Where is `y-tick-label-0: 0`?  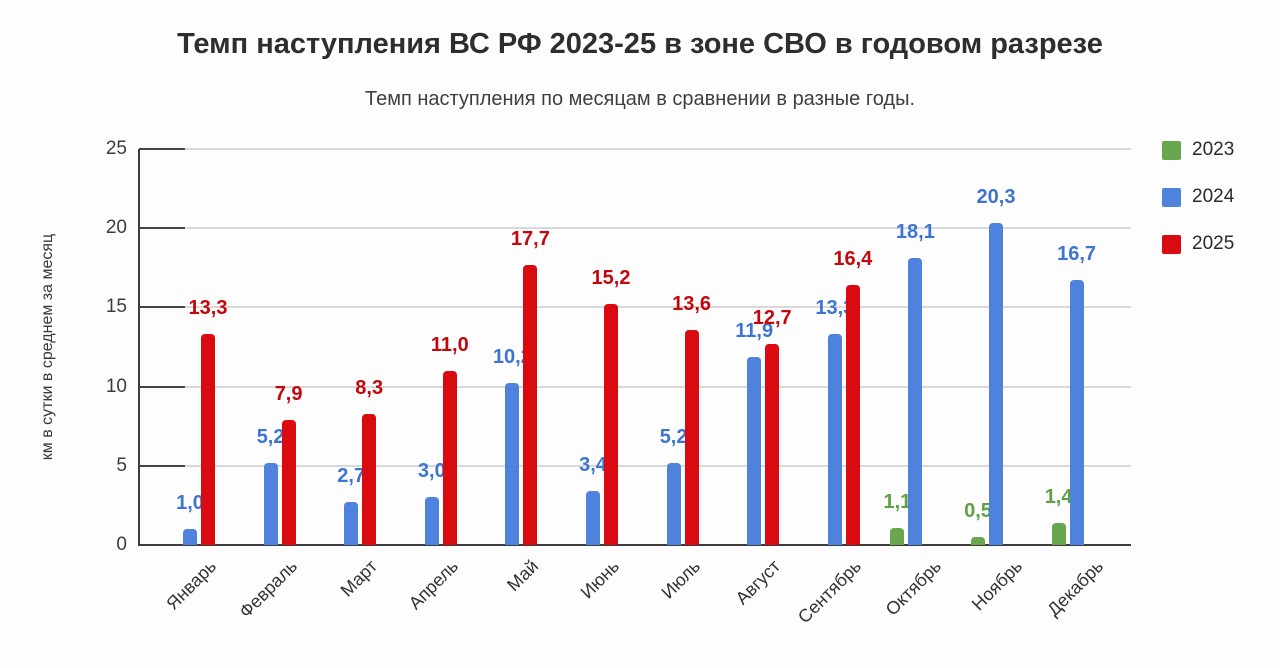 y-tick-label-0: 0 is located at coordinates (121, 544).